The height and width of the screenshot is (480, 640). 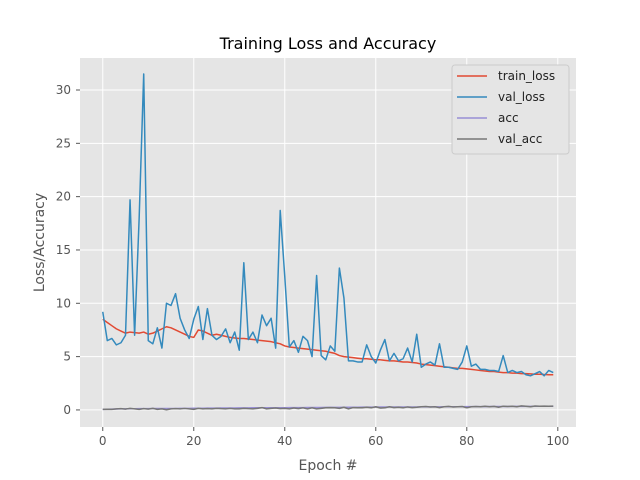 What do you see at coordinates (334, 437) in the screenshot?
I see `x-axis-ticks: 0 20 40 60 80 100` at bounding box center [334, 437].